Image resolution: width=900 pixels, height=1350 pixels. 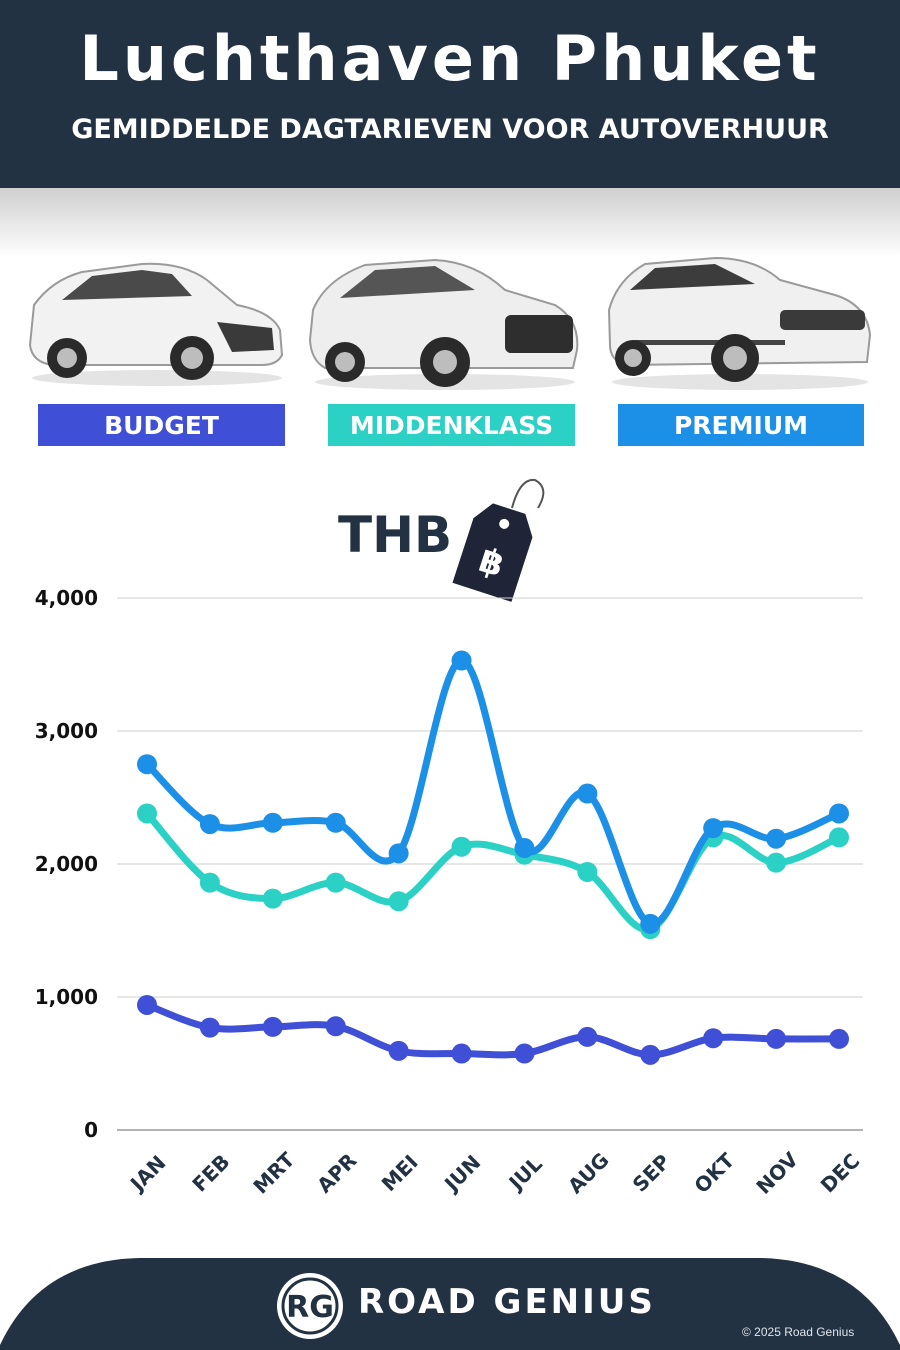 What do you see at coordinates (451, 425) in the screenshot?
I see `midsize-badge: MIDDENKLASS` at bounding box center [451, 425].